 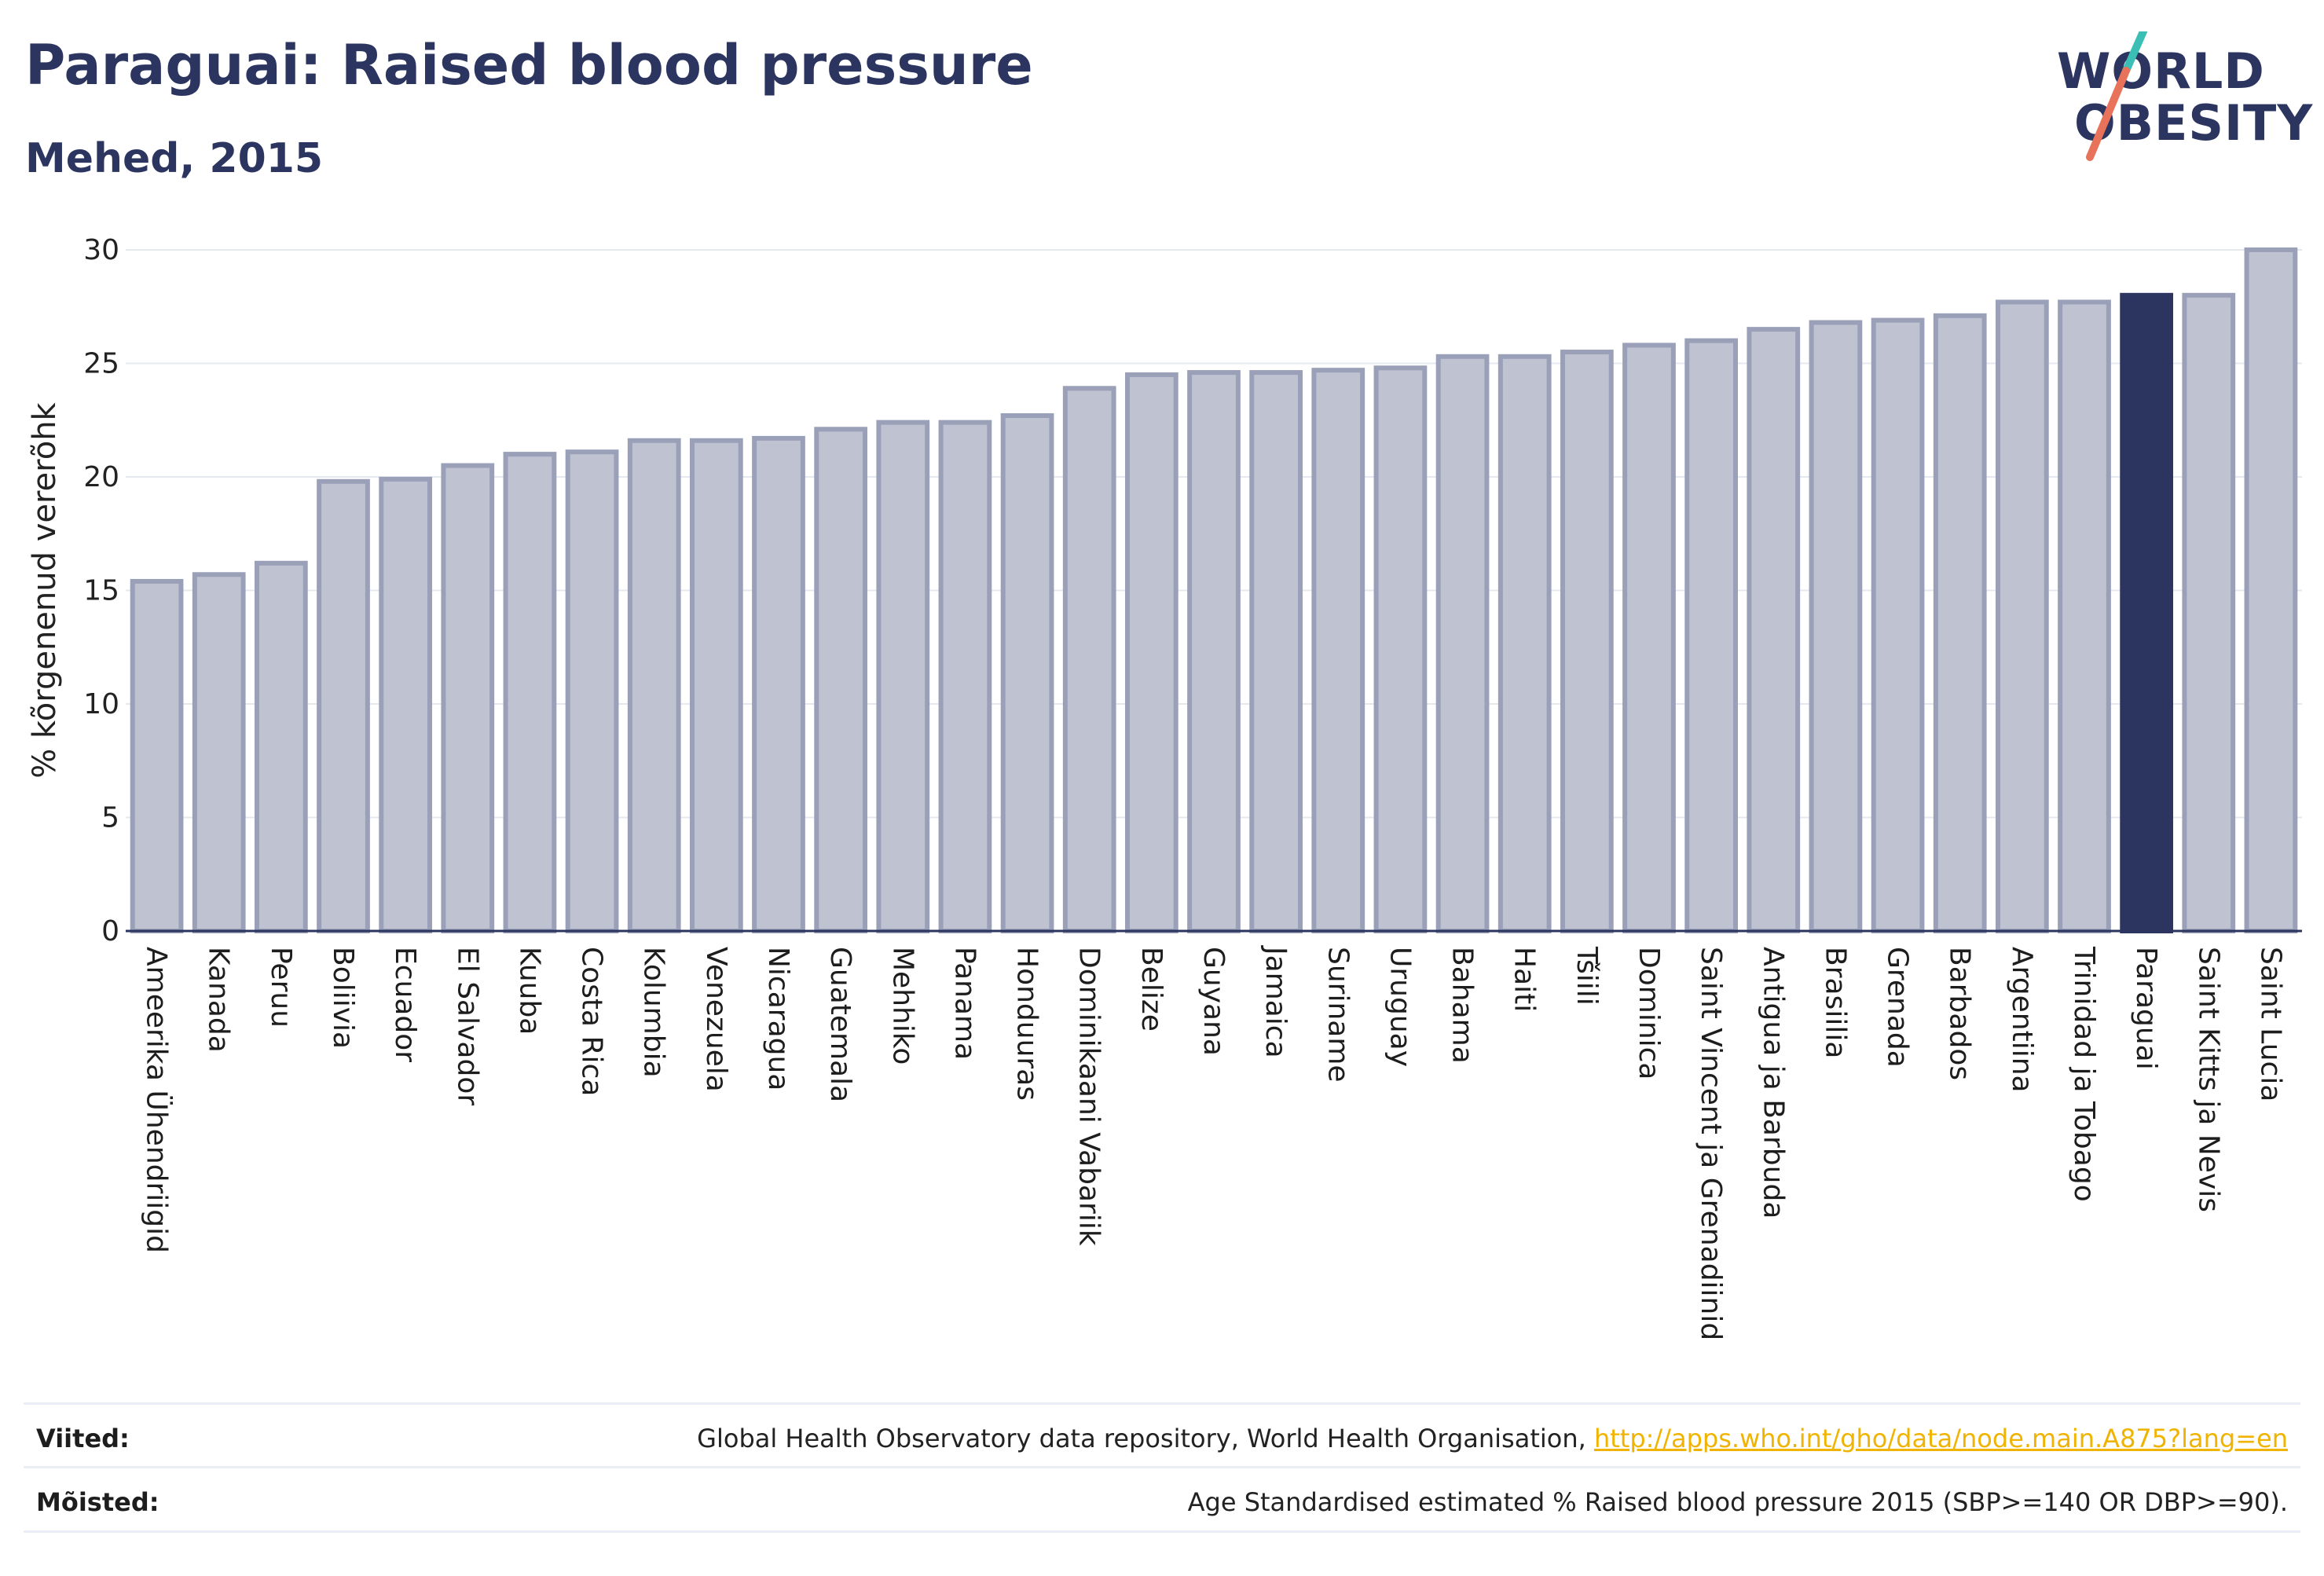 What do you see at coordinates (1337, 1015) in the screenshot?
I see `x-tick-label: Suriname` at bounding box center [1337, 1015].